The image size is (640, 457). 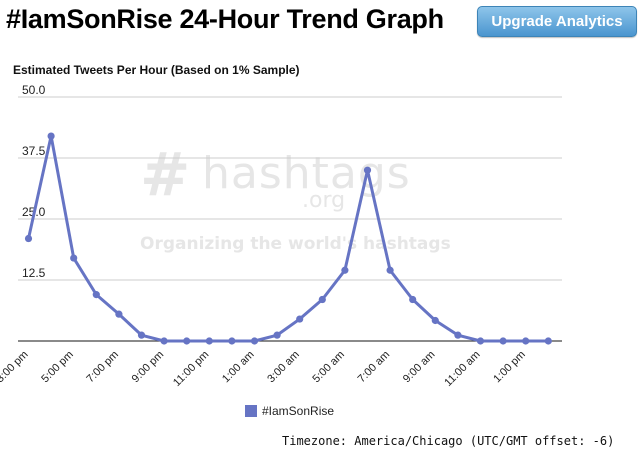 I want to click on y-tick-label: 12.5, so click(x=34, y=273).